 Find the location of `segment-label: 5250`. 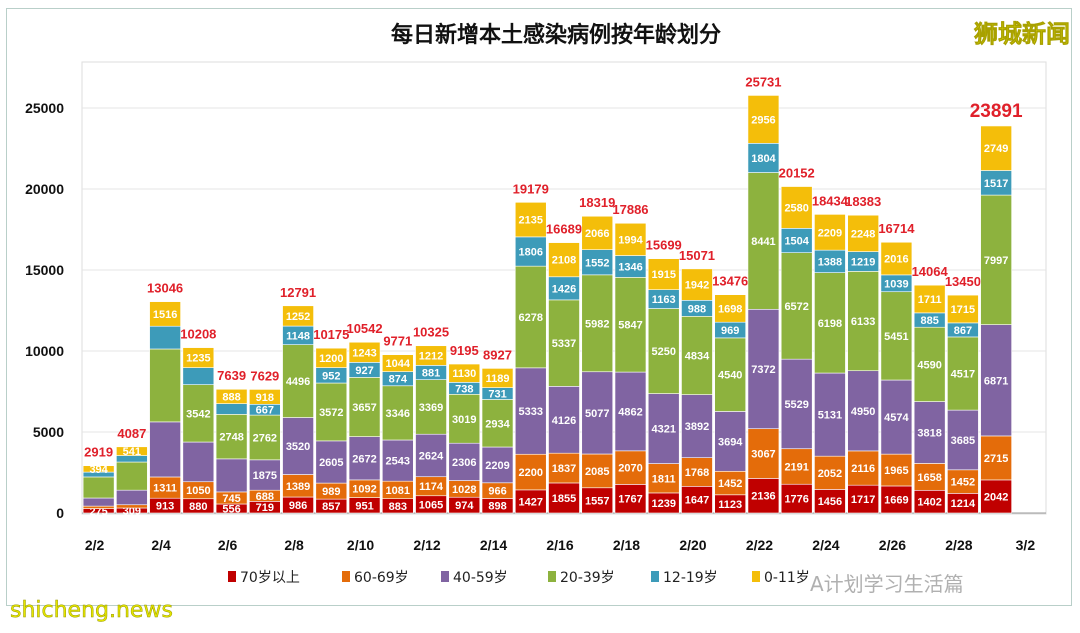

segment-label: 5250 is located at coordinates (663, 352).